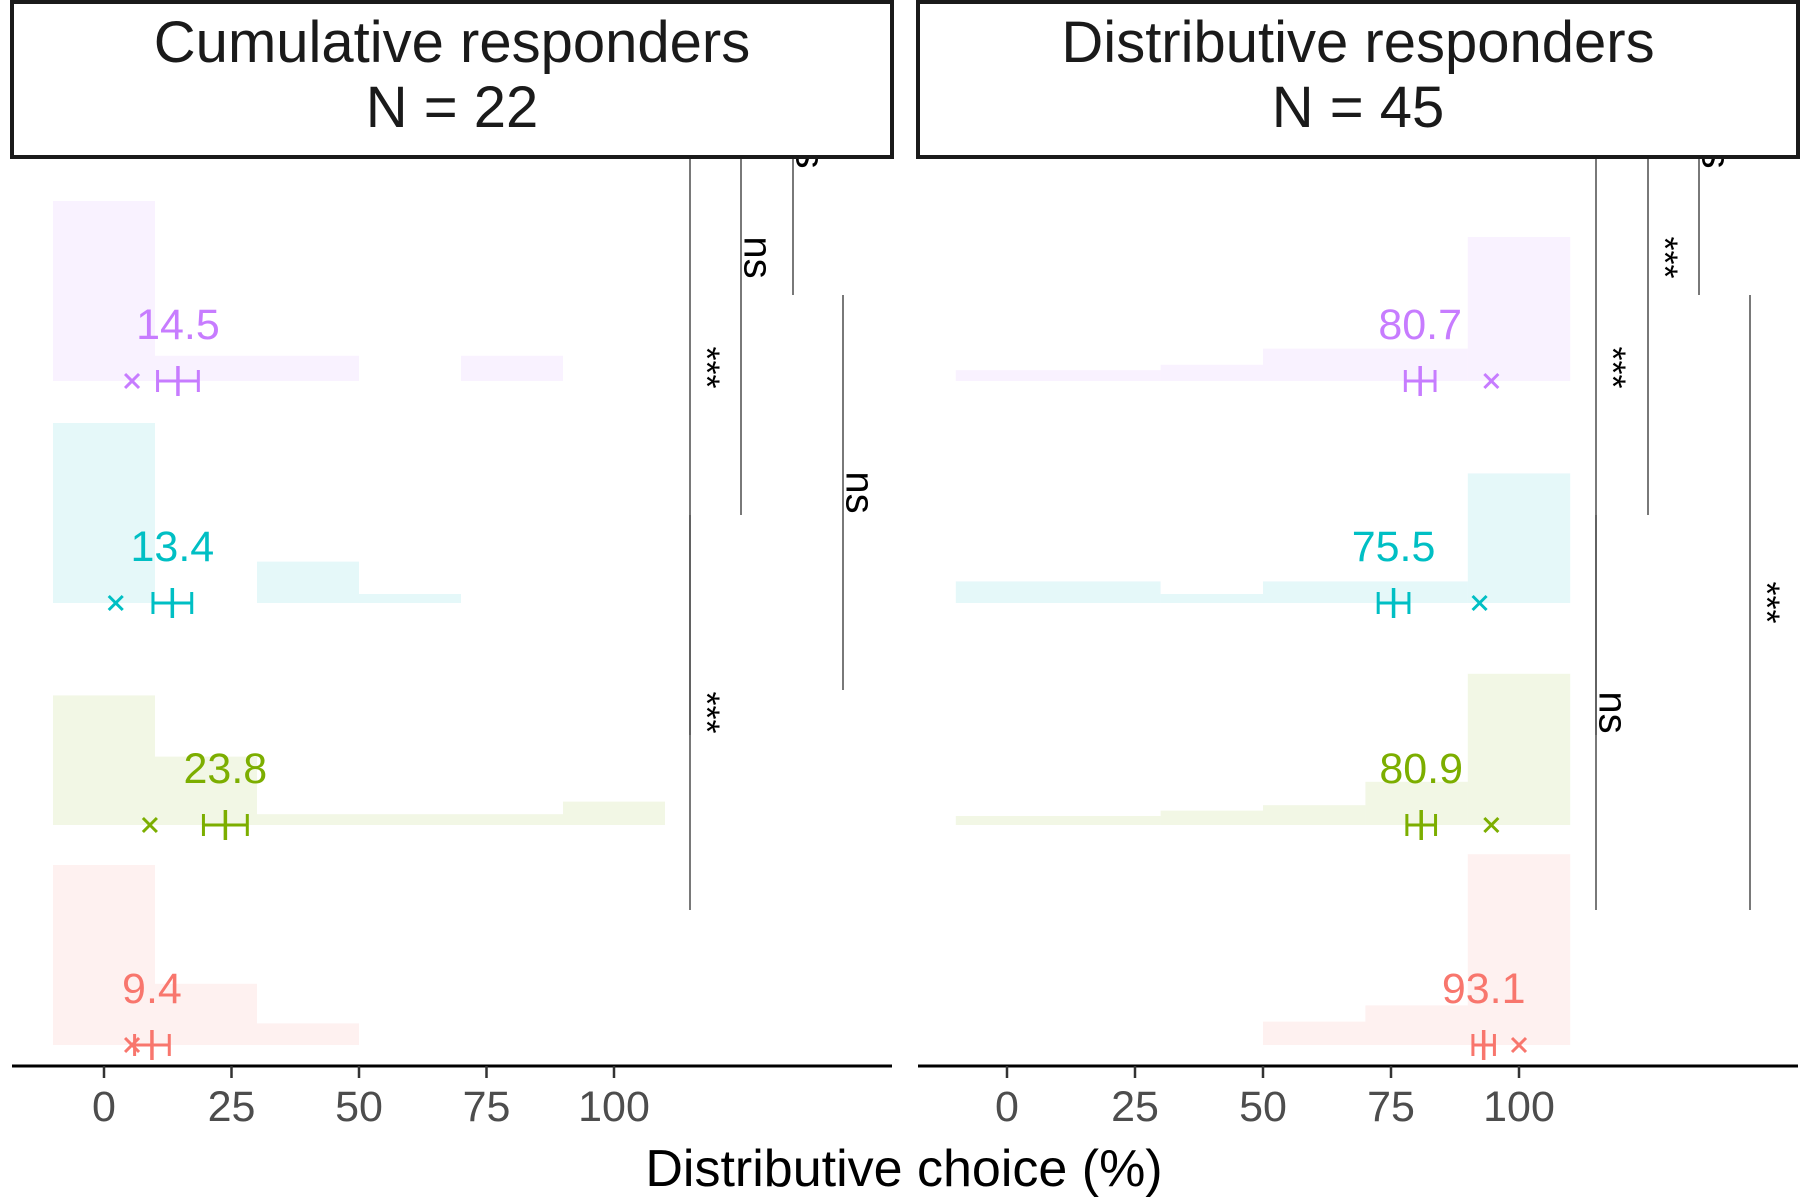 The width and height of the screenshot is (1800, 1200). Describe the element at coordinates (1420, 325) in the screenshot. I see `mean-label-distributive-violet: 80.7` at that location.